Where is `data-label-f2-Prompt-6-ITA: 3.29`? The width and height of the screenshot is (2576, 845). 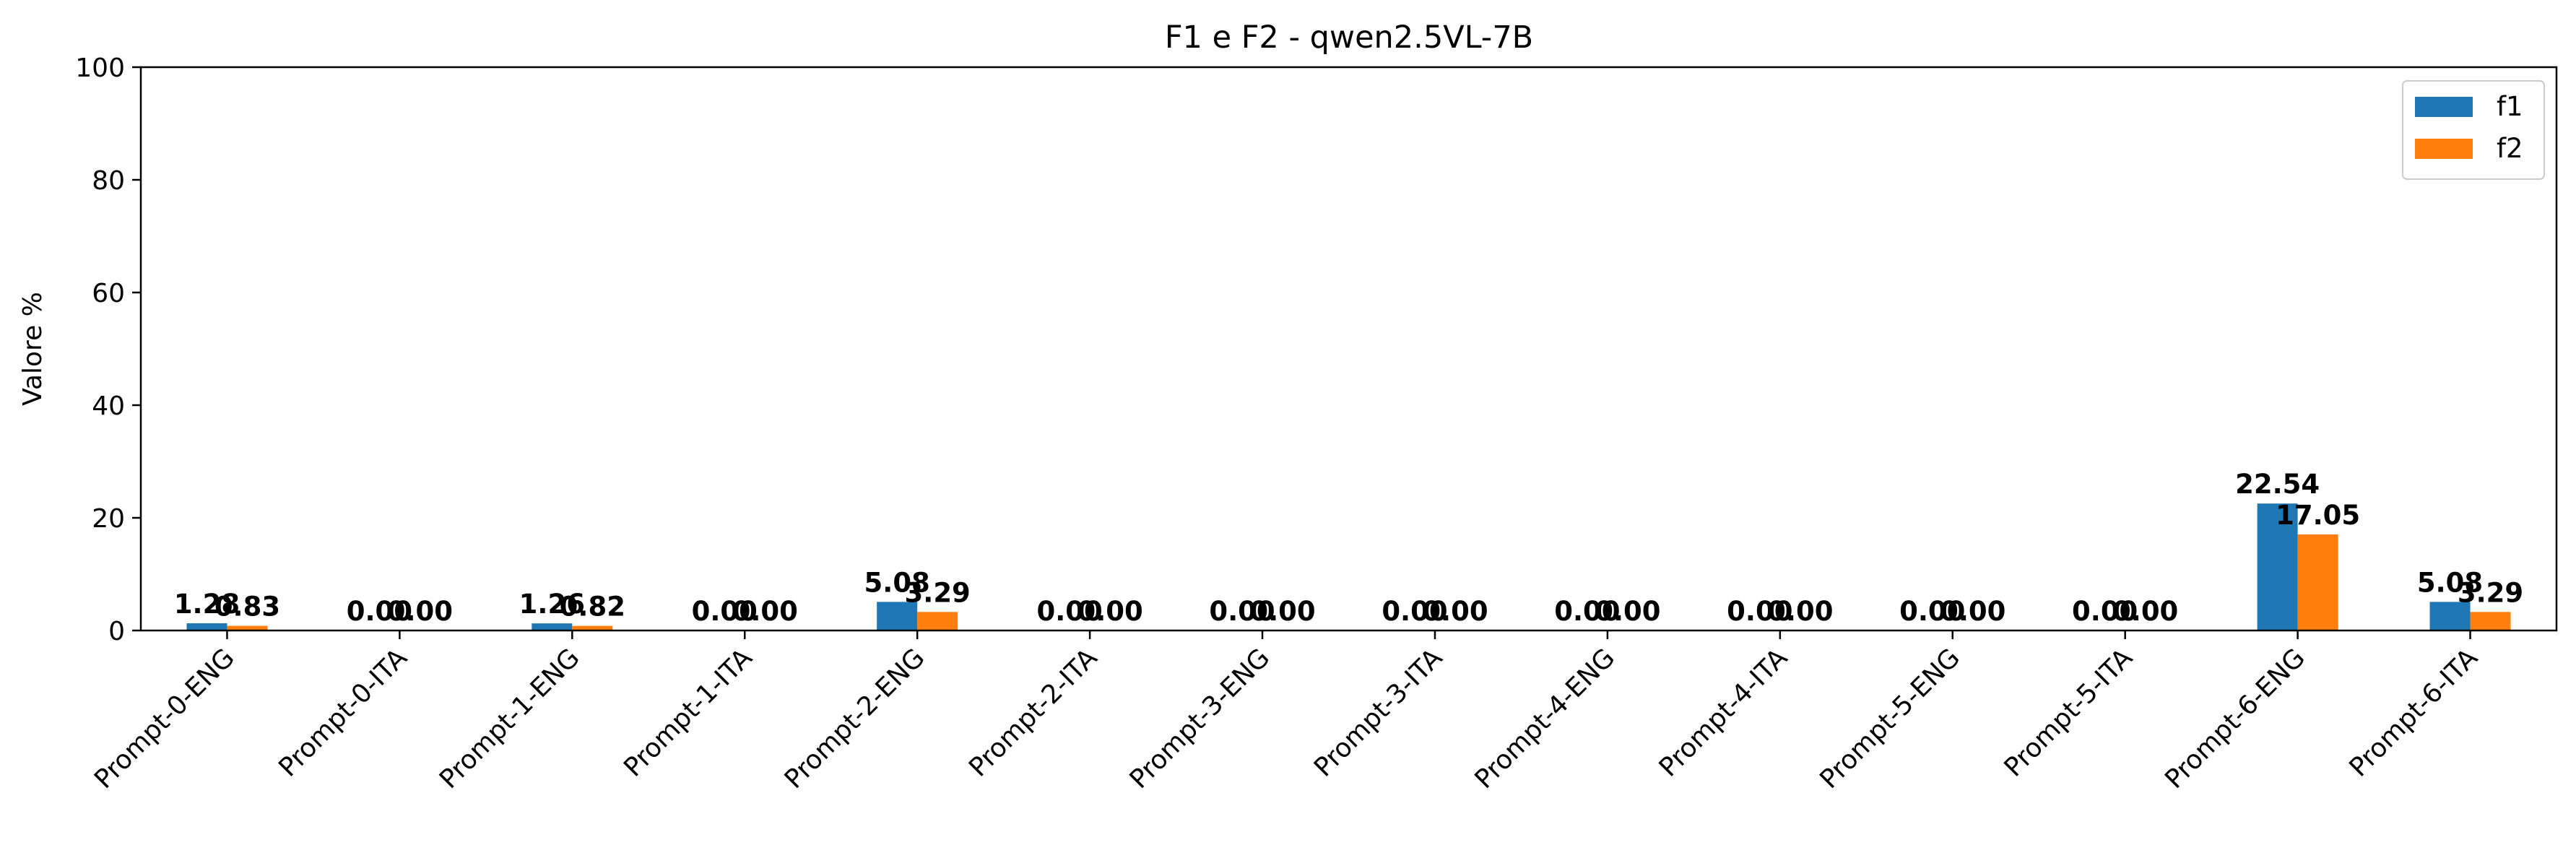 data-label-f2-Prompt-6-ITA: 3.29 is located at coordinates (2490, 592).